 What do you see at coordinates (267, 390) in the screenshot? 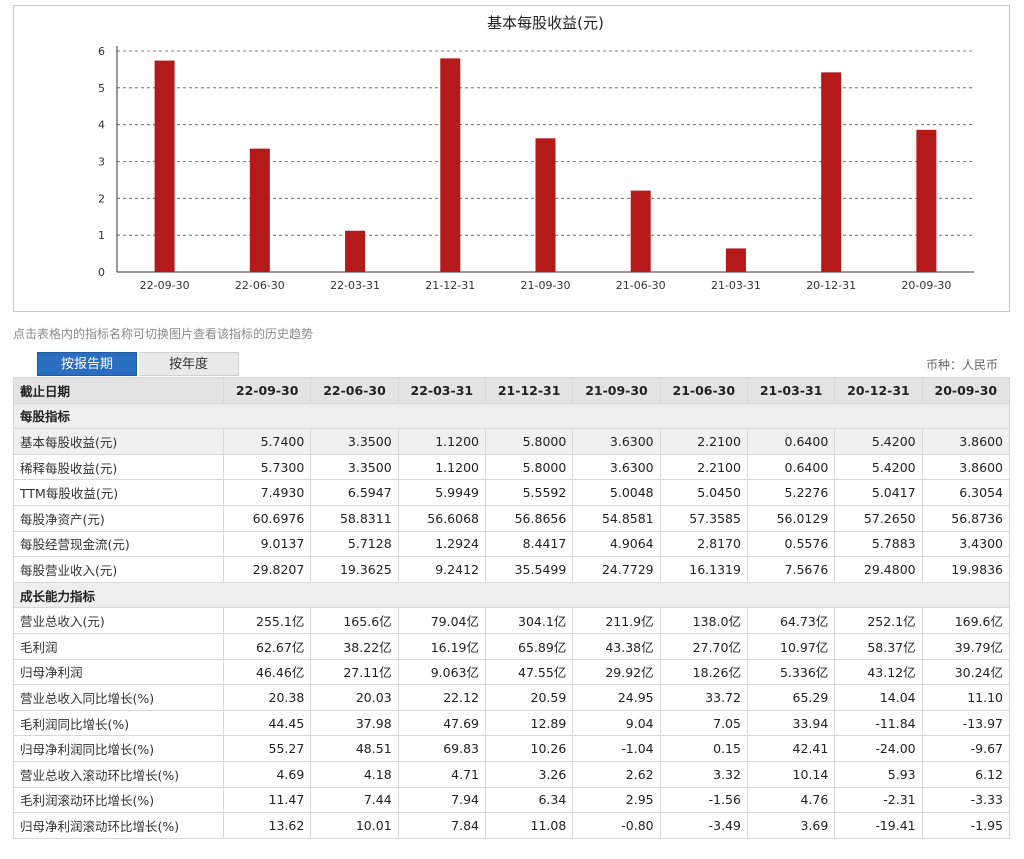
I see `header-date: 22-09-30` at bounding box center [267, 390].